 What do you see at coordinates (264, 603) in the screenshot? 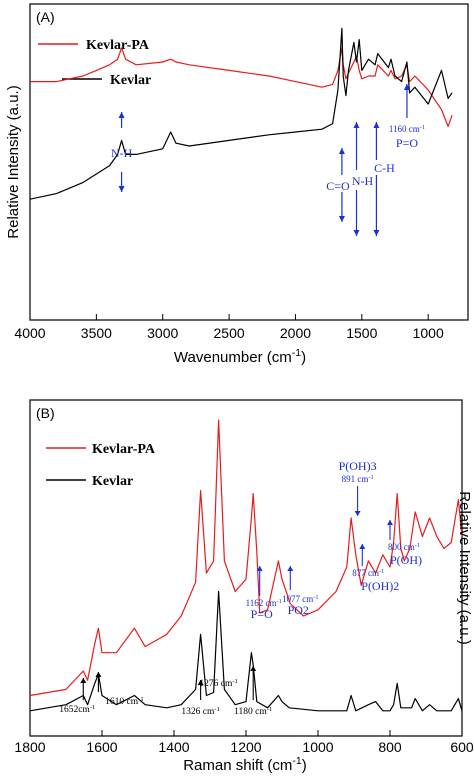
I see `annotation-1162: 1162 cm-1` at bounding box center [264, 603].